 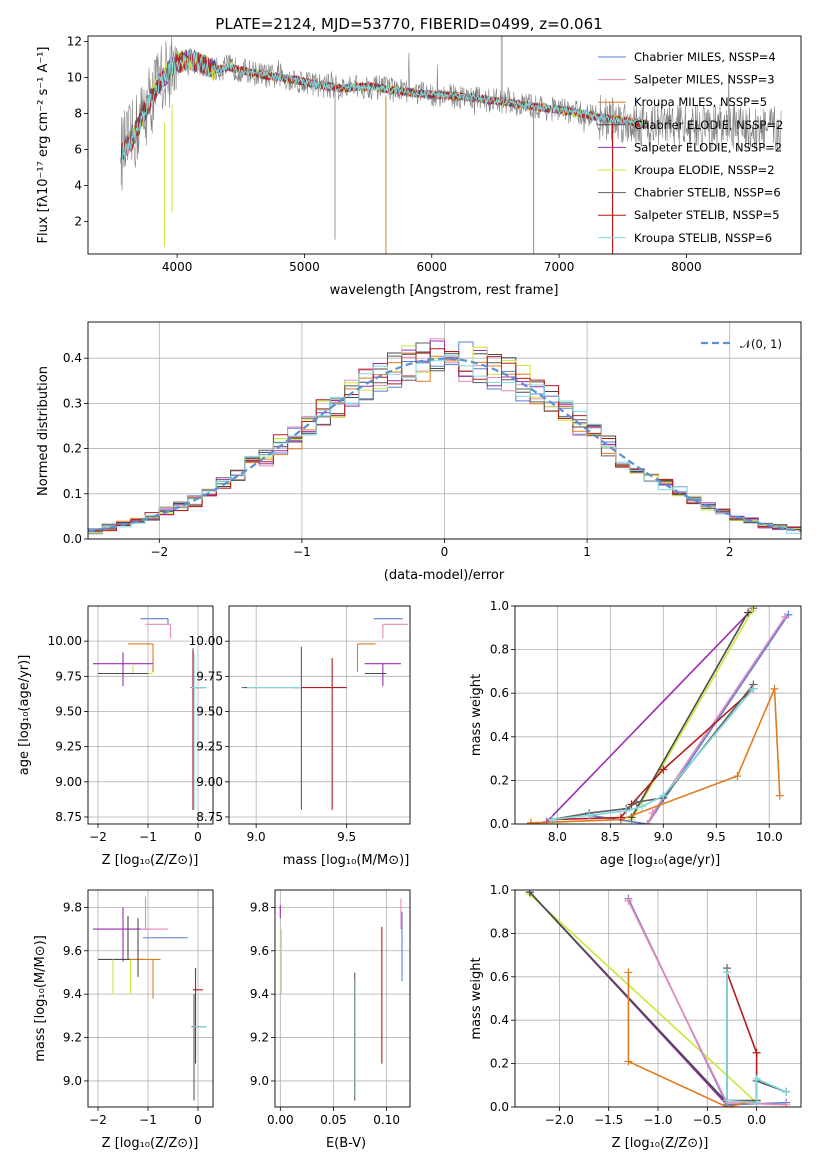 I want to click on x-tick-label: 0.10, so click(x=386, y=1120).